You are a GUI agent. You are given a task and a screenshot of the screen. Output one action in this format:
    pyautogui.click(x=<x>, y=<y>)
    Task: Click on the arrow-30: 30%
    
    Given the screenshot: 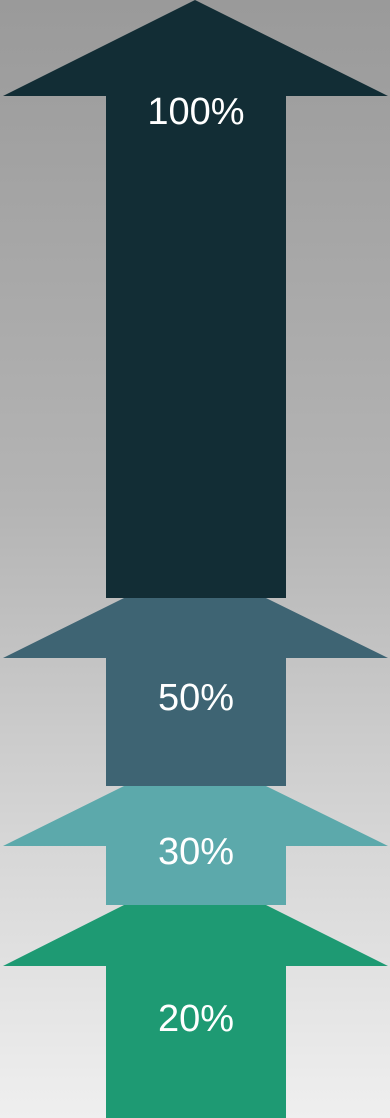 What is the action you would take?
    pyautogui.click(x=195, y=845)
    